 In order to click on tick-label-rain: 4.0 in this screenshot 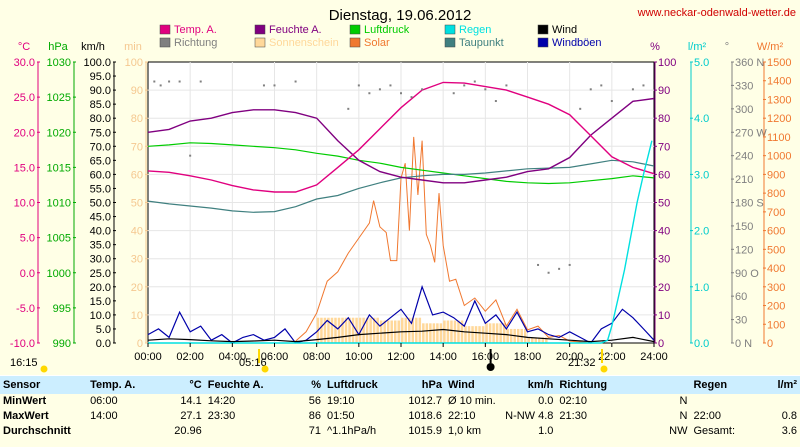, I will do `click(701, 119)`.